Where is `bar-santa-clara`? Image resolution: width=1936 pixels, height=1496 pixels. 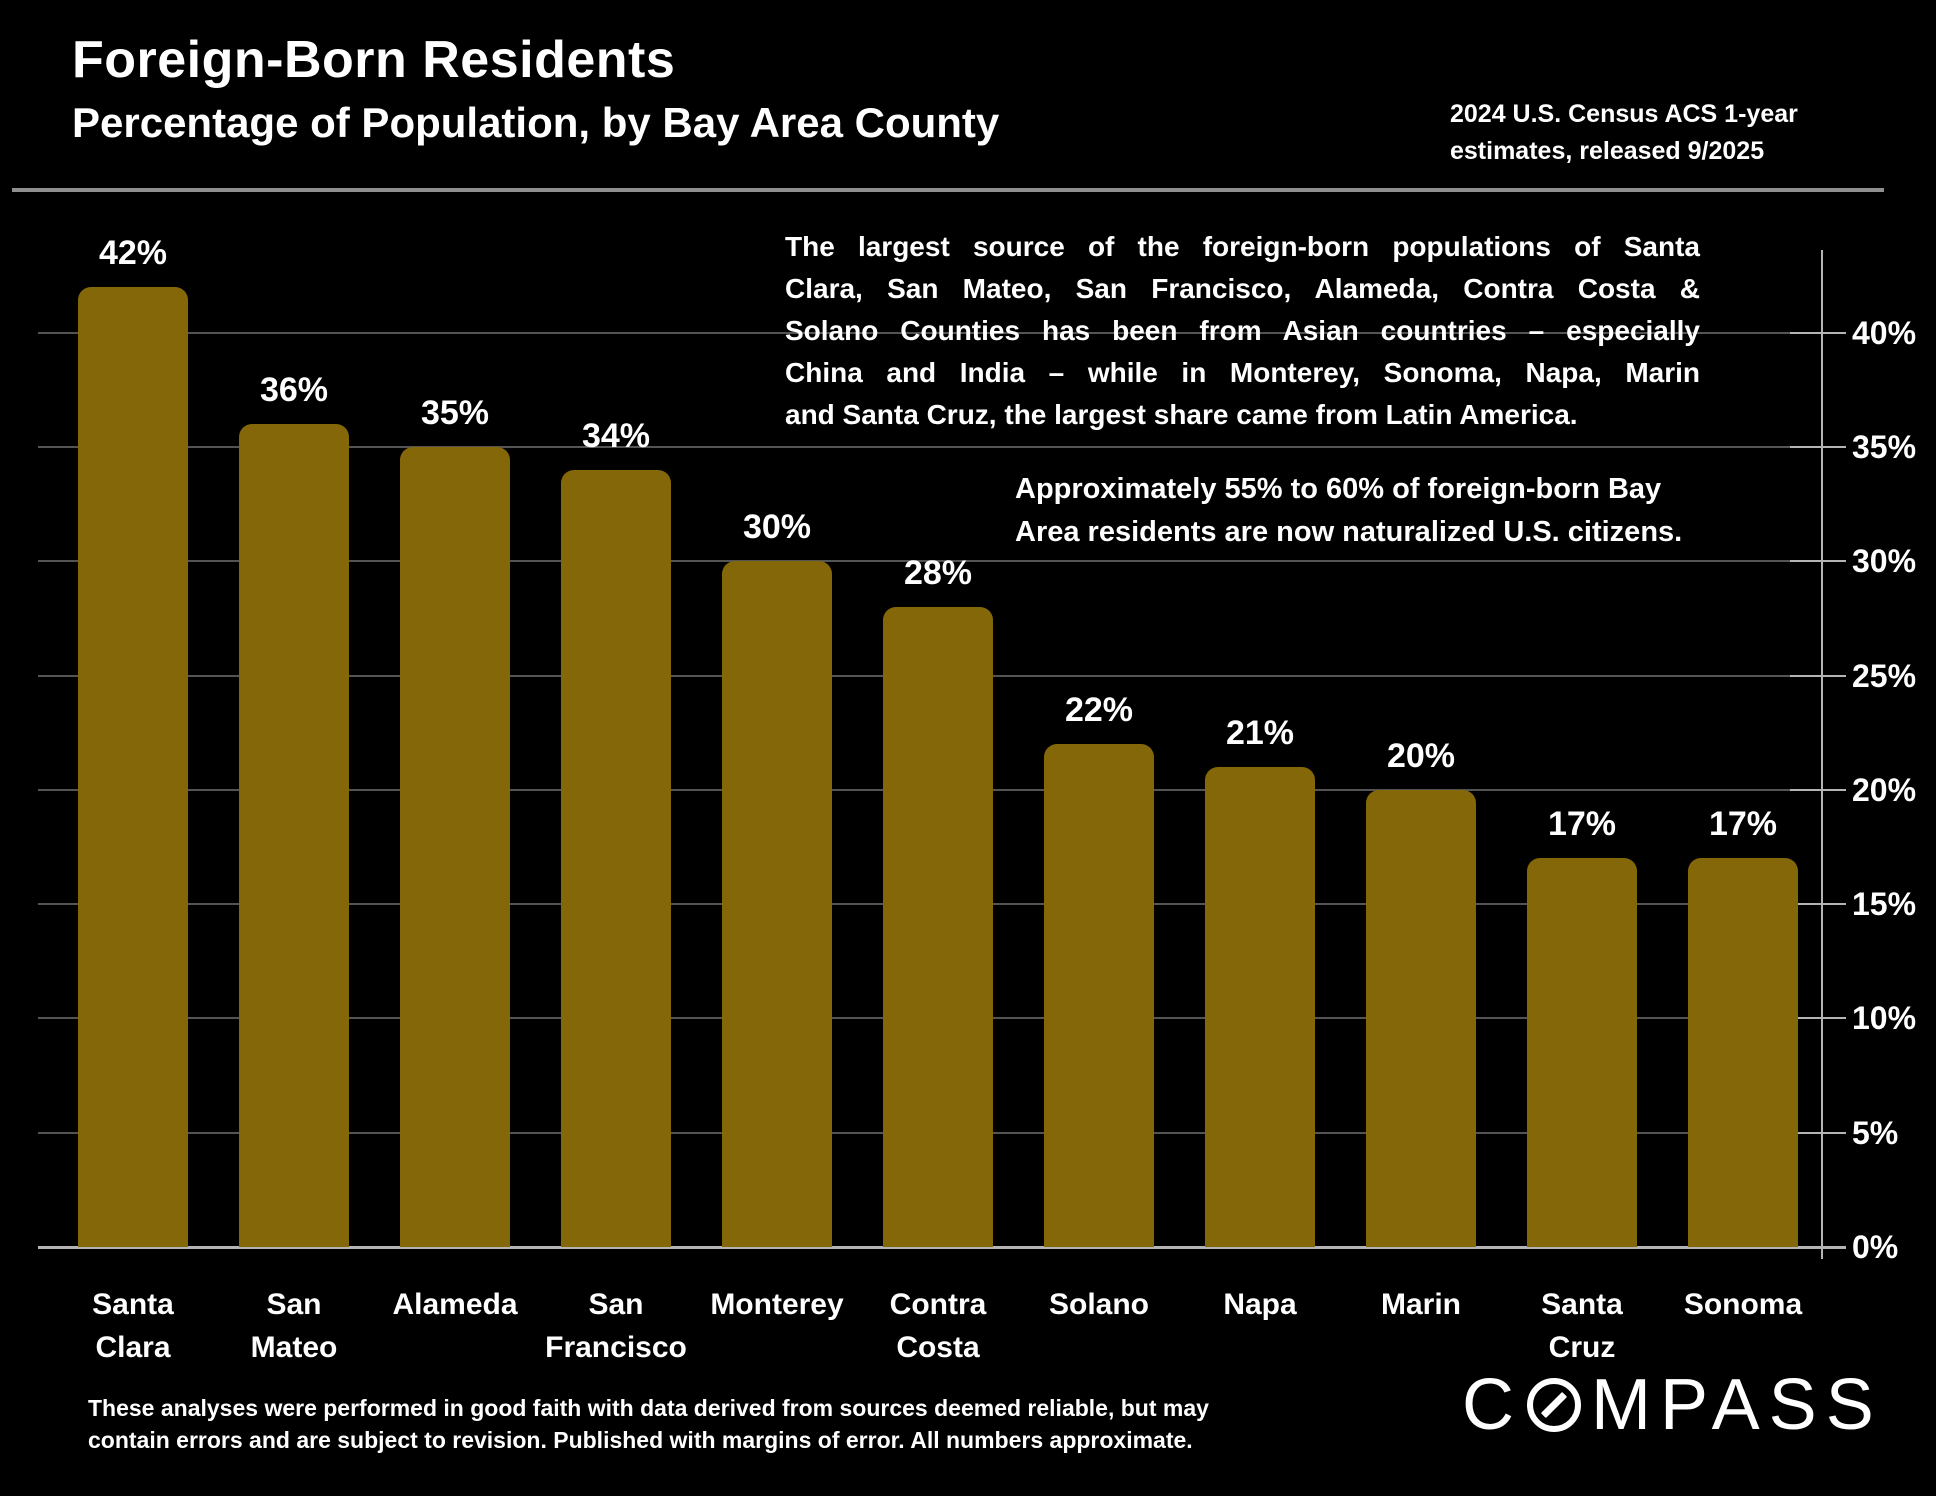
bar-santa-clara is located at coordinates (133, 767).